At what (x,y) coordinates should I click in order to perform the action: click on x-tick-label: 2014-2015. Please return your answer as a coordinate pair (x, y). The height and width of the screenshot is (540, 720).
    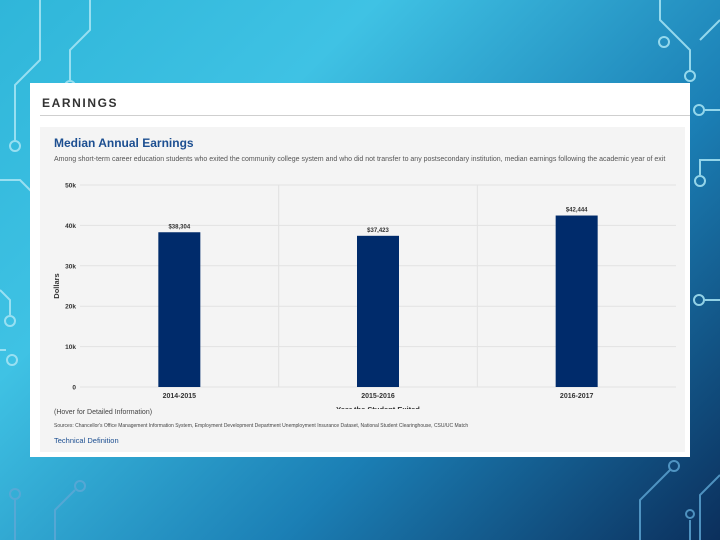
    Looking at the image, I should click on (180, 396).